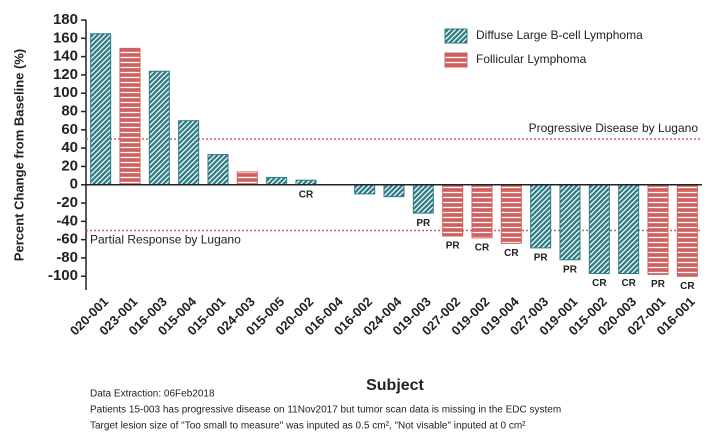 The width and height of the screenshot is (706, 434). I want to click on y-tick-label: 100, so click(65, 92).